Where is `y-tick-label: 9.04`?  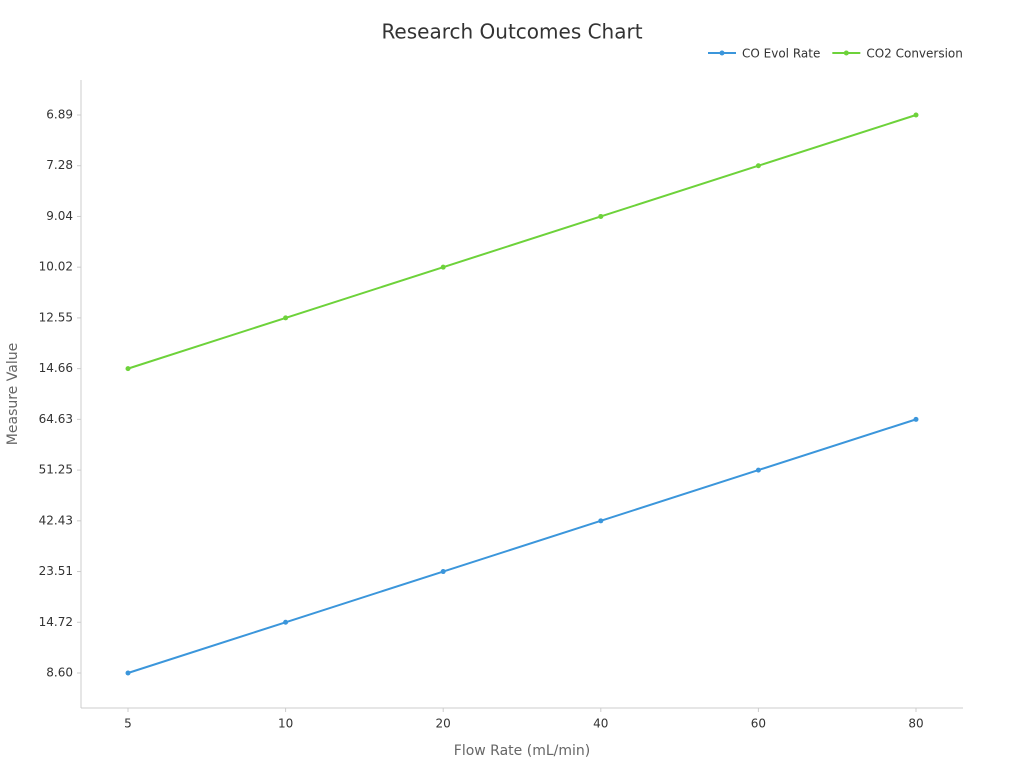
y-tick-label: 9.04 is located at coordinates (59, 216).